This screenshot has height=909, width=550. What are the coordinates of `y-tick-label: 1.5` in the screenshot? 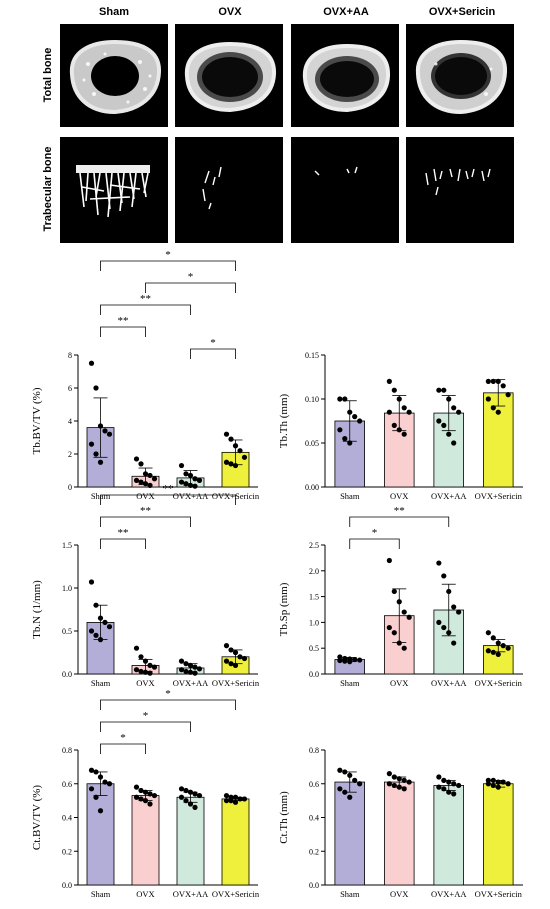 It's located at (67, 545).